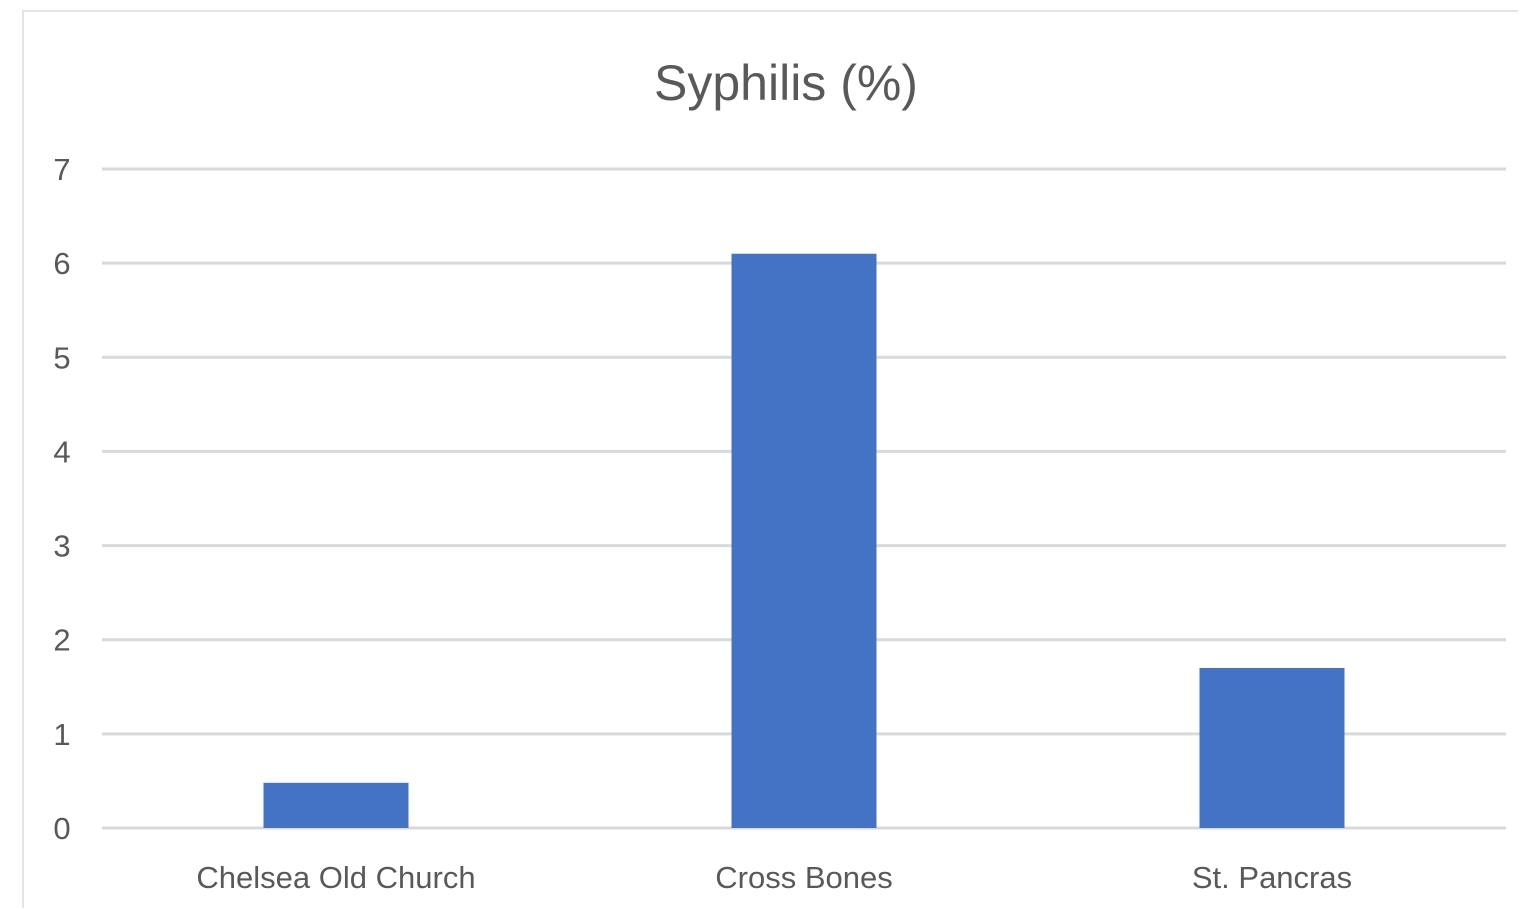 Image resolution: width=1520 pixels, height=910 pixels. I want to click on y-tick-label-4: 4, so click(61, 451).